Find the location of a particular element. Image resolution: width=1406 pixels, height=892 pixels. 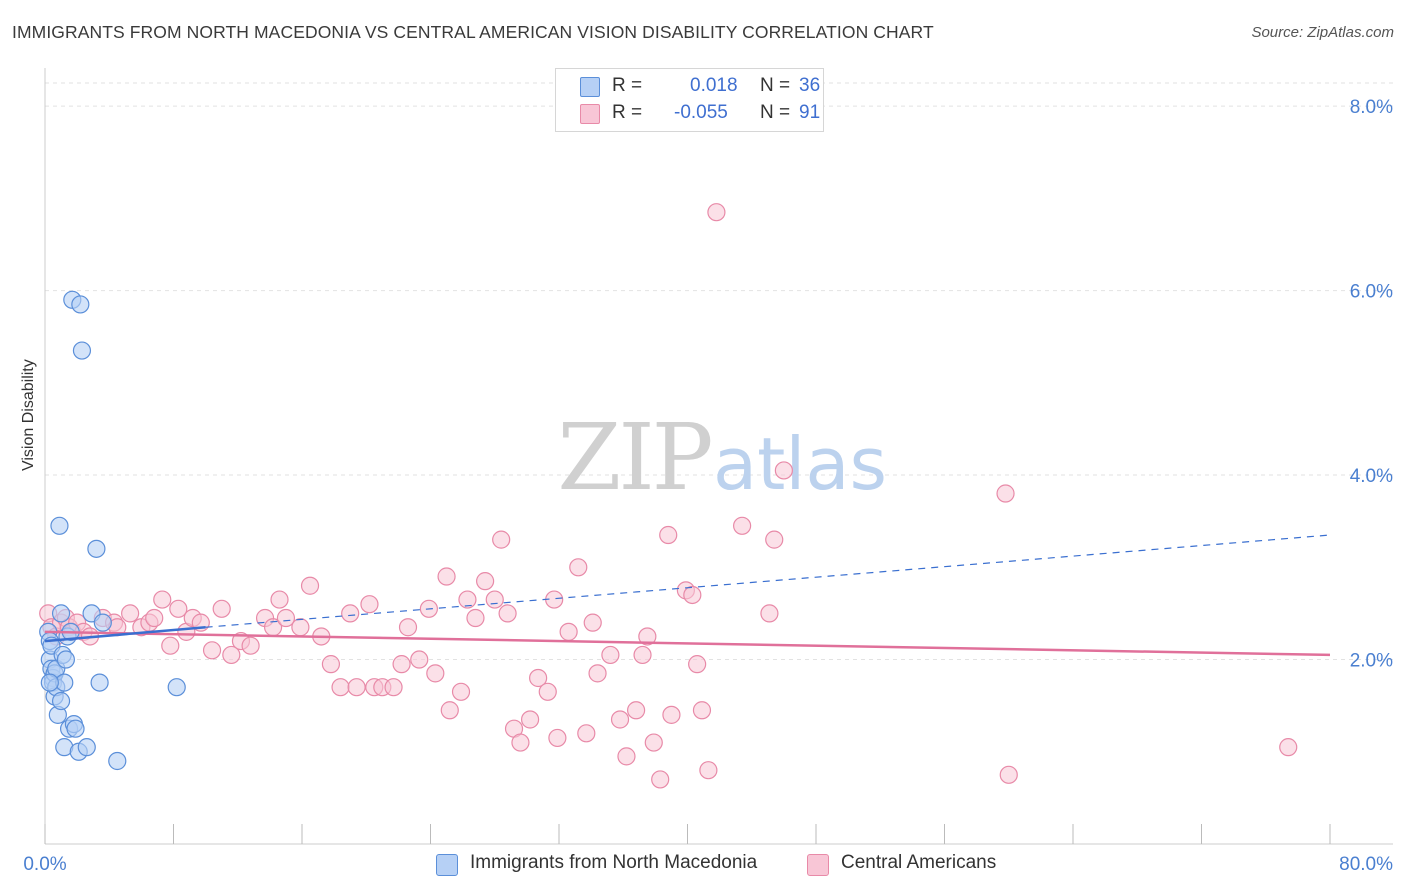

legend-r-value: 0.018 is located at coordinates (714, 85).